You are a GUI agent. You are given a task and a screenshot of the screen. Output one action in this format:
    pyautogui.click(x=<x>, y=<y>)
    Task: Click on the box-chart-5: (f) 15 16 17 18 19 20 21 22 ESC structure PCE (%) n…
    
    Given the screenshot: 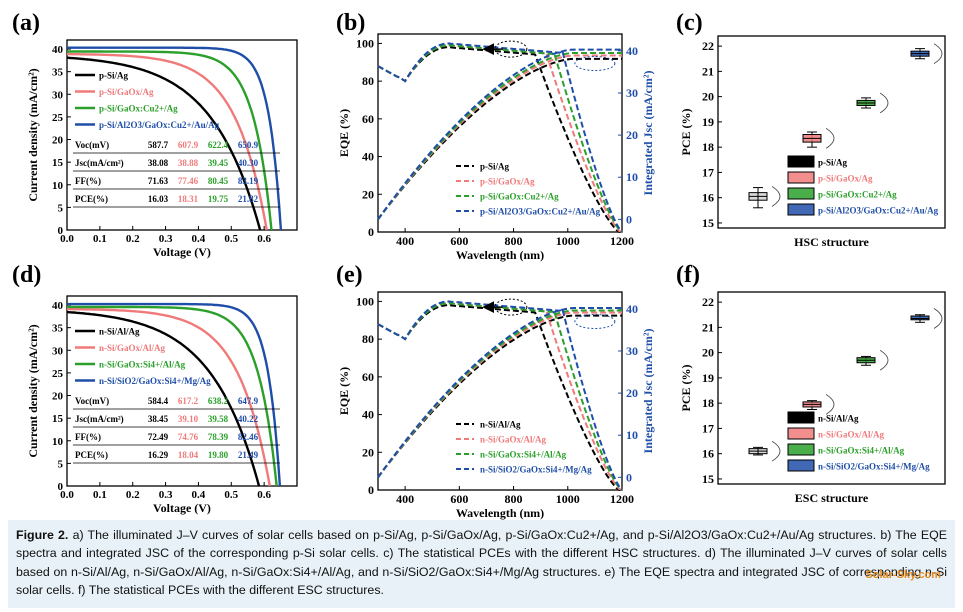 What is the action you would take?
    pyautogui.click(x=811, y=383)
    